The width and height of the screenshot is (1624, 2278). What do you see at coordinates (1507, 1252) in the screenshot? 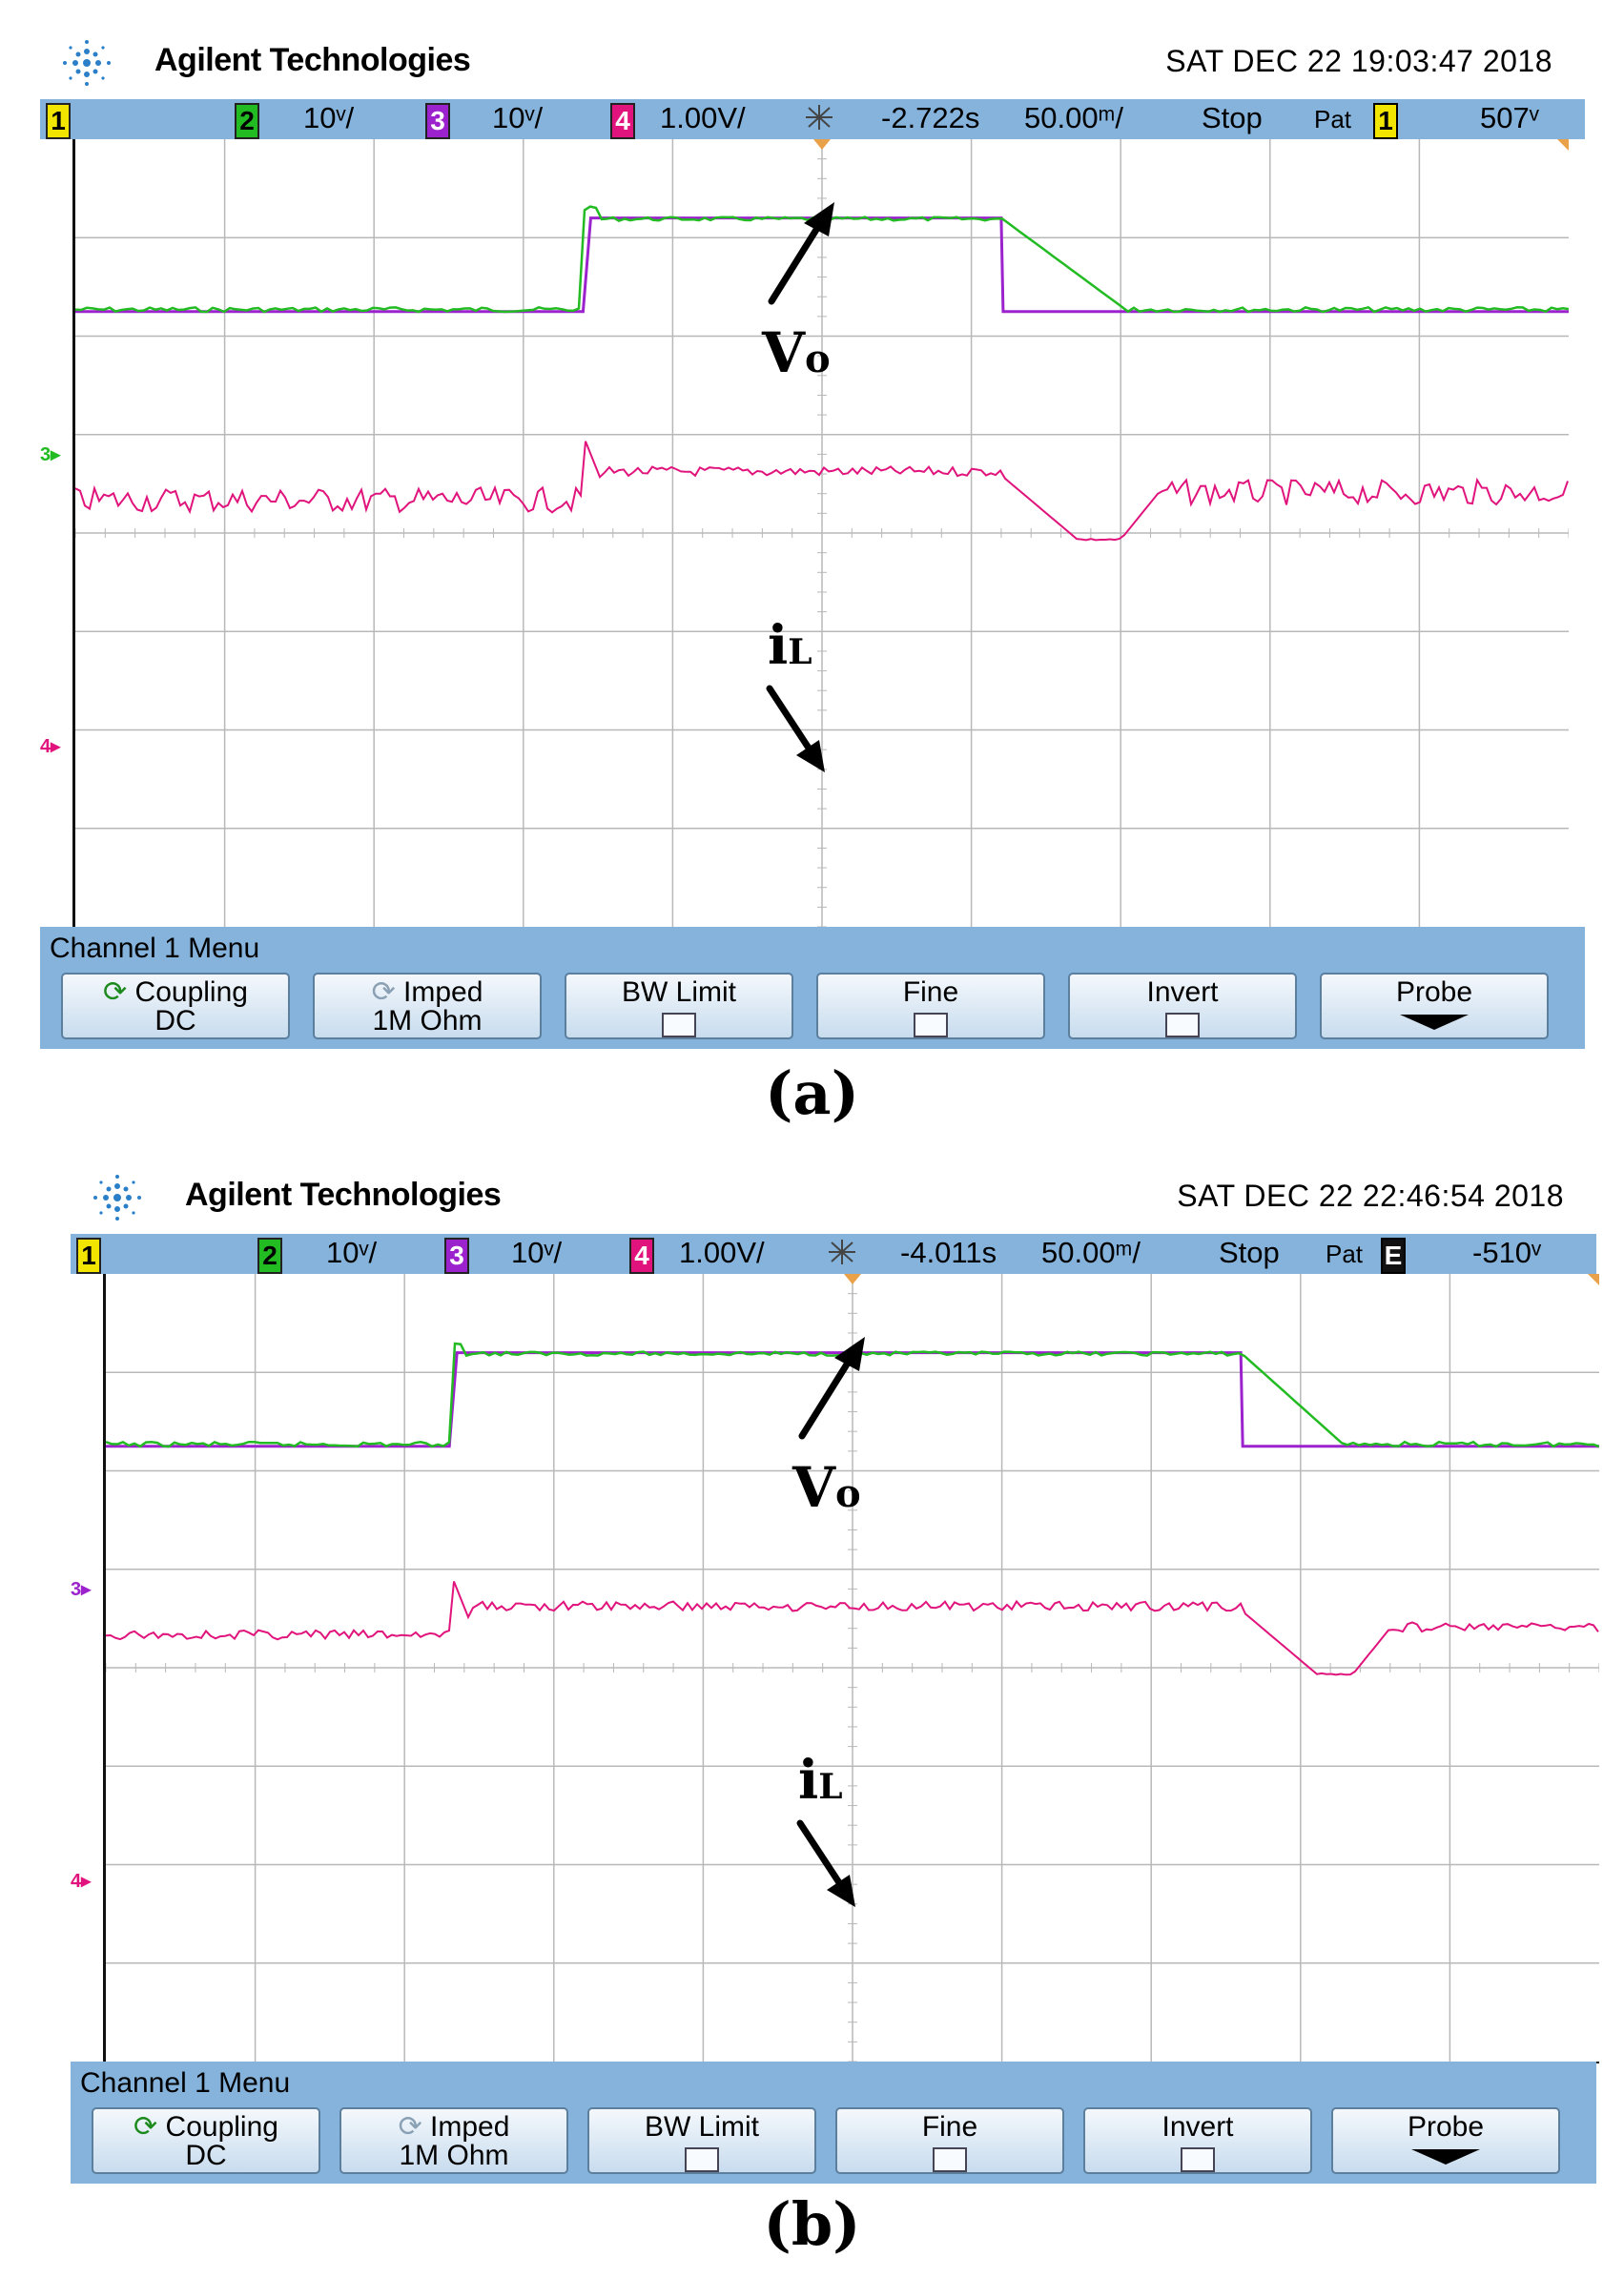
I see `trigger-level: -510ᵛ` at bounding box center [1507, 1252].